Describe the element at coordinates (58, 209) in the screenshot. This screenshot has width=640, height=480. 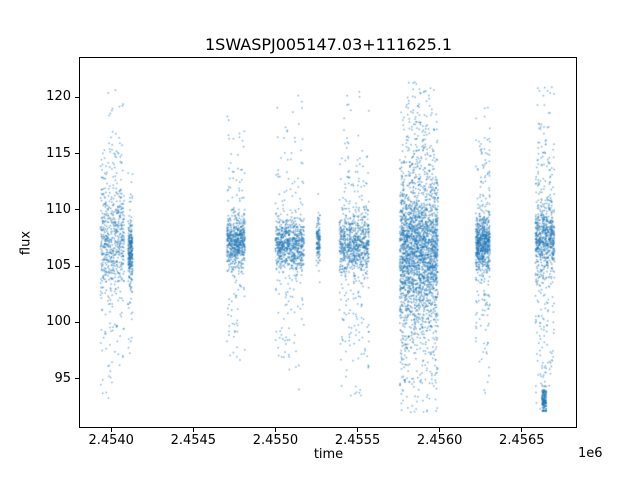
I see `y-tick-label: 110` at that location.